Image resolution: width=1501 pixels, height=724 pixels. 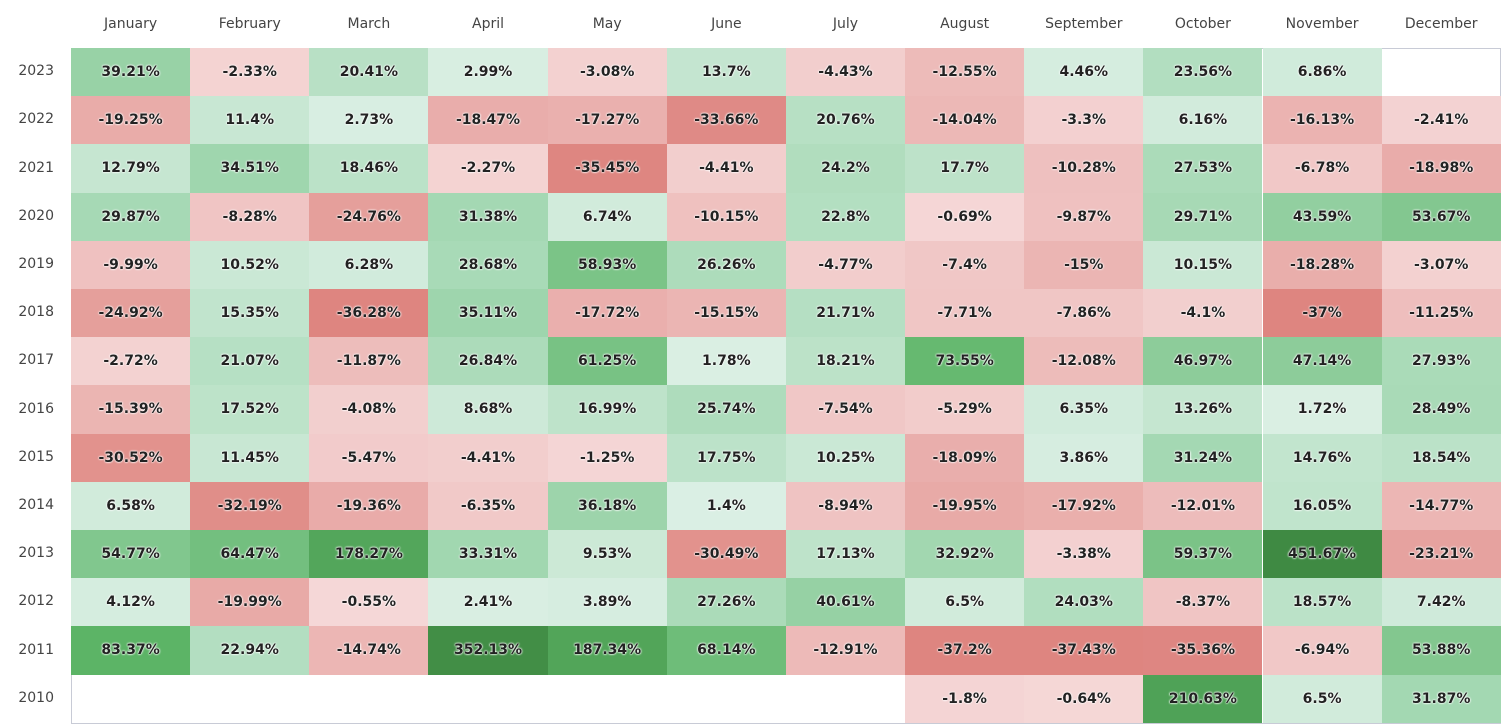 What do you see at coordinates (726, 602) in the screenshot?
I see `heatmap-cell: 27.26%` at bounding box center [726, 602].